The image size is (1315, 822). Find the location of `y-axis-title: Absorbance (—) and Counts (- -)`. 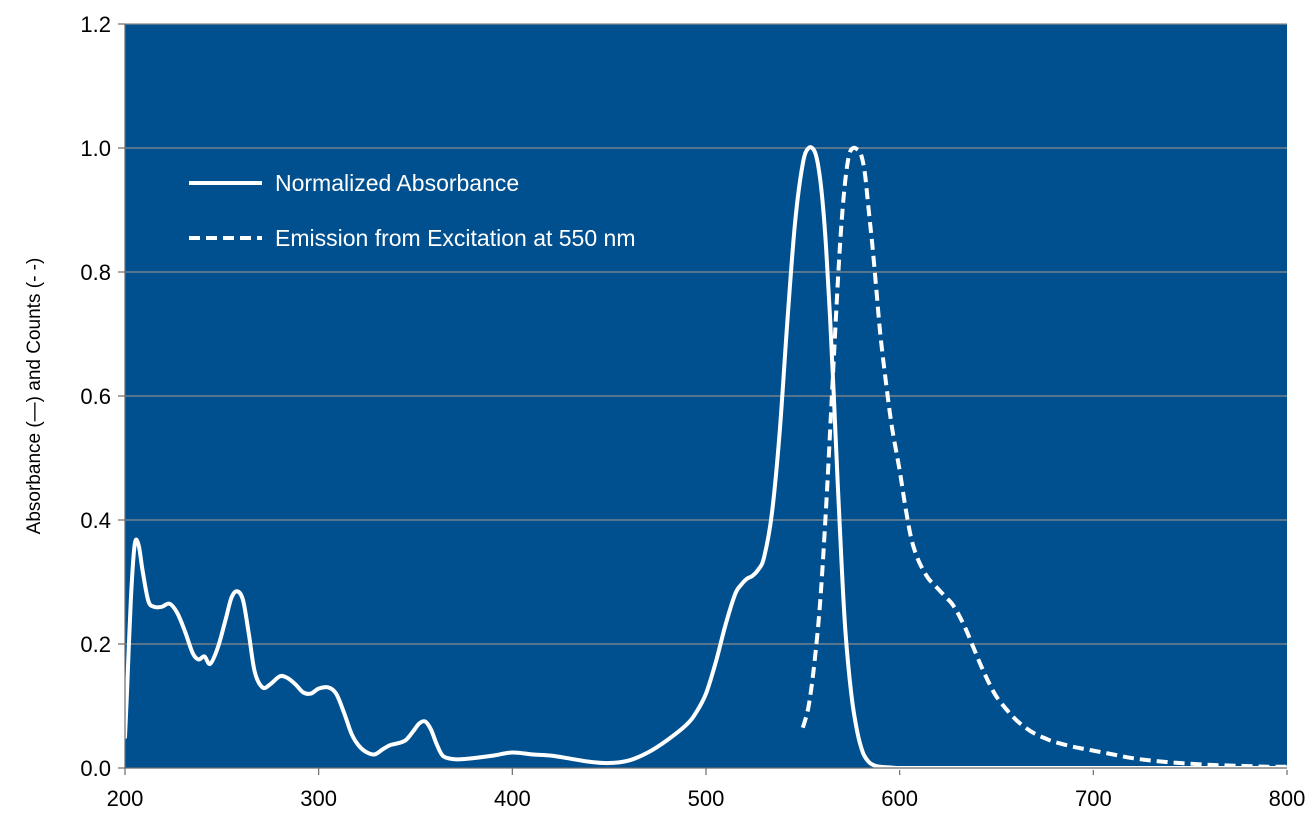

y-axis-title: Absorbance (—) and Counts (- -) is located at coordinates (34, 396).